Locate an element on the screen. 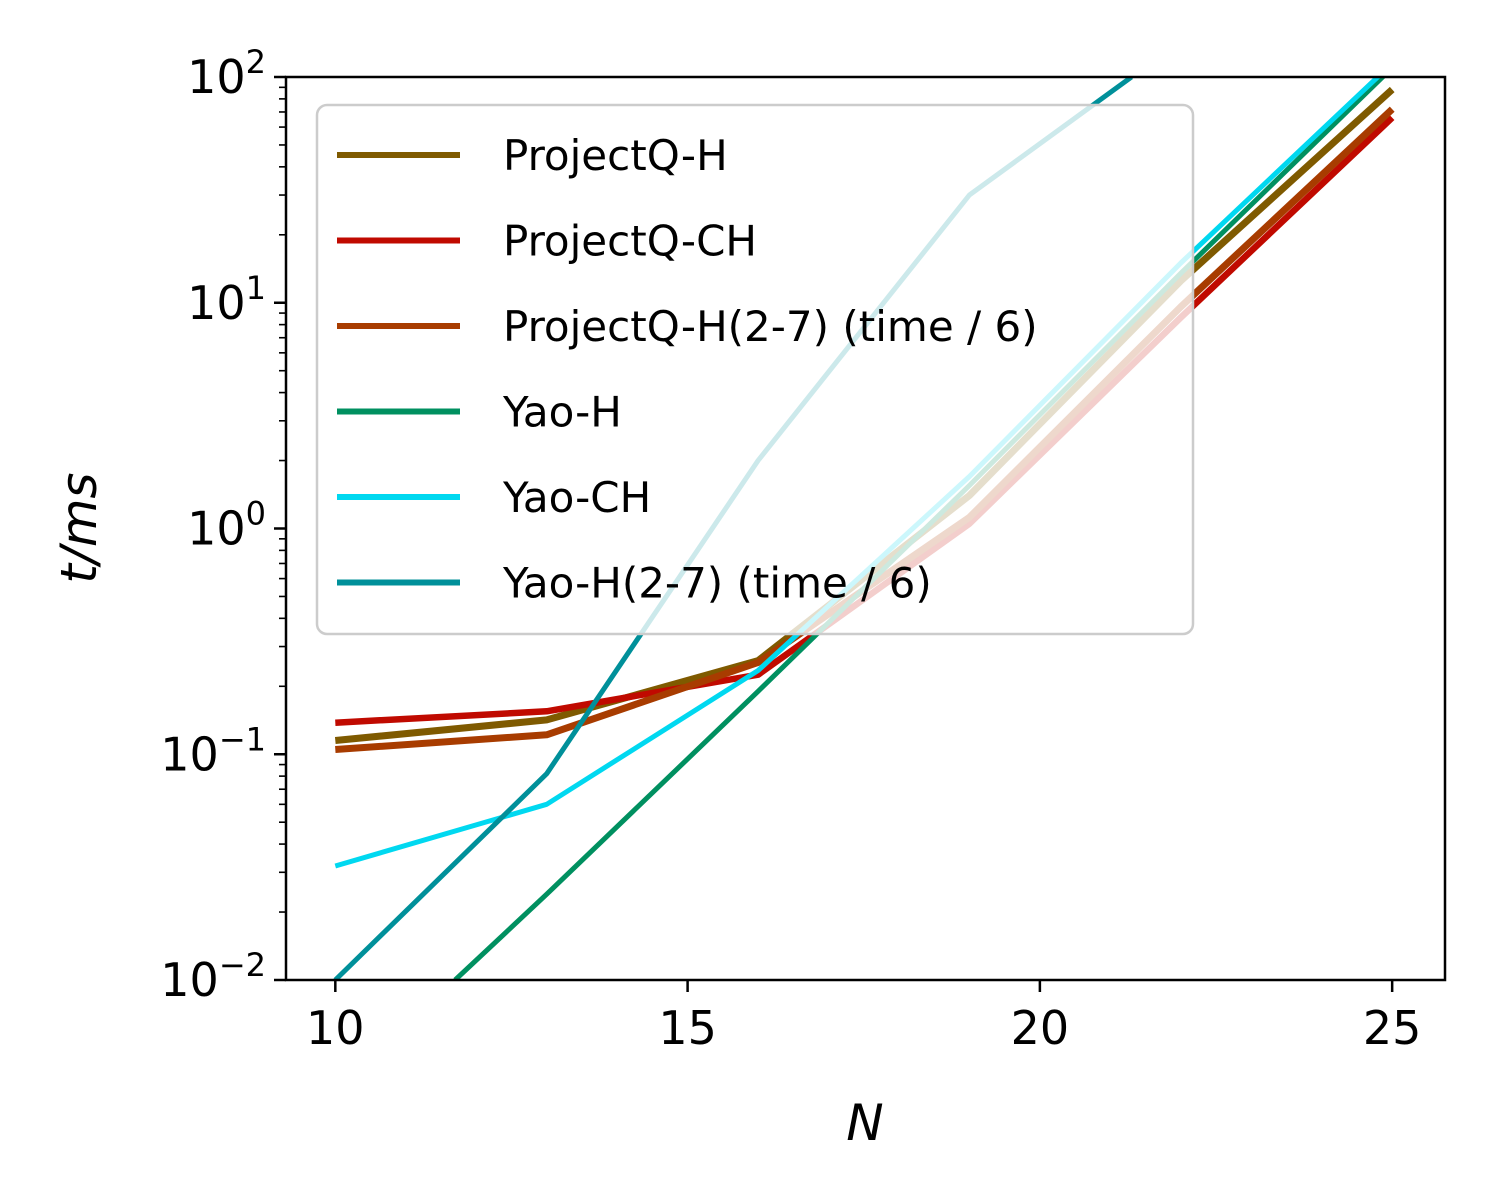  legend-label-5: Yao-CH is located at coordinates (576, 497).